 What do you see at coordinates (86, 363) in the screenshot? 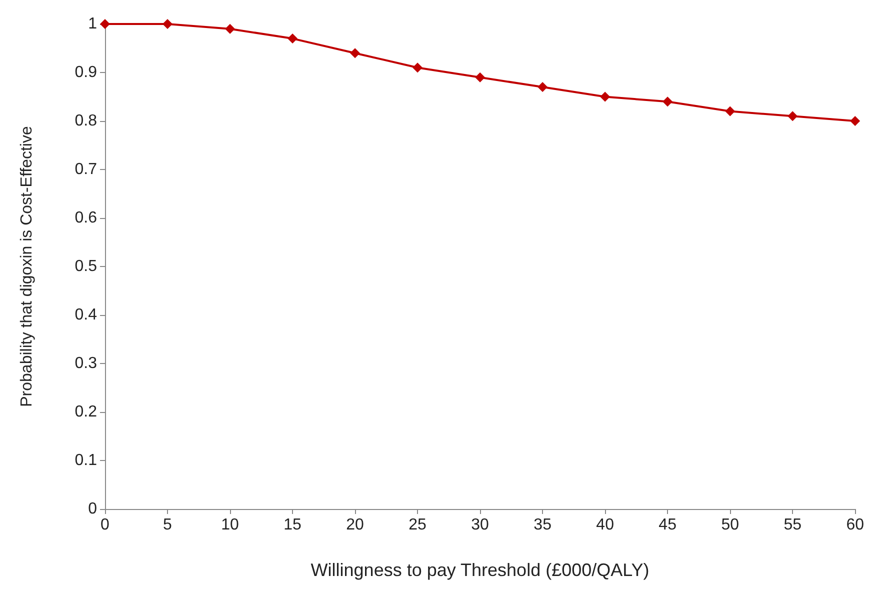
I see `y-tick-label: 0.3` at bounding box center [86, 363].